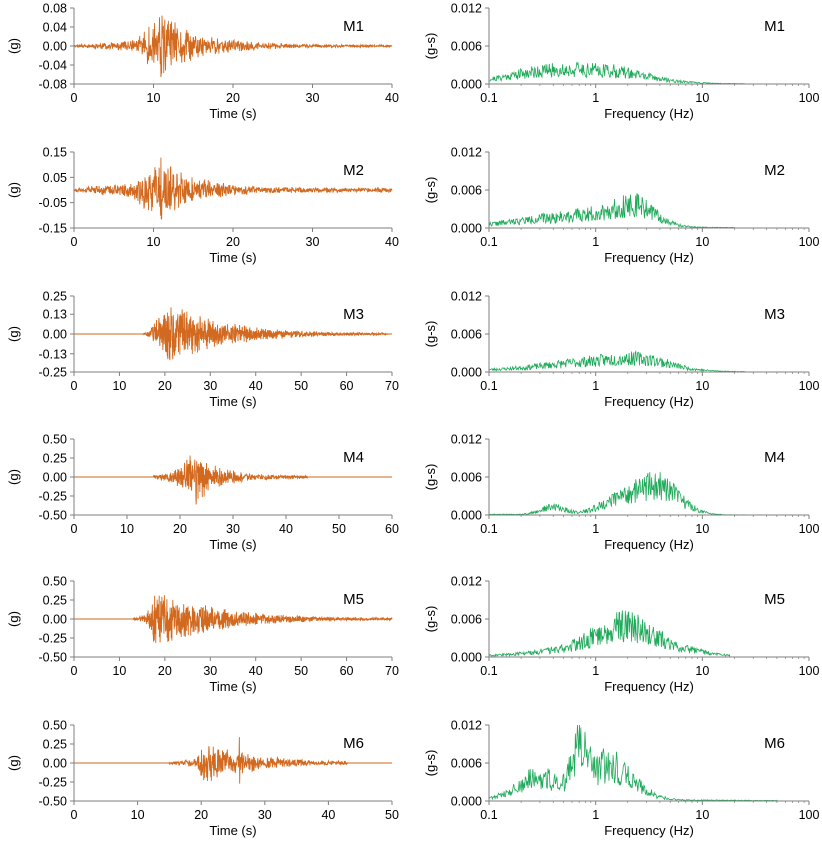  What do you see at coordinates (53, 229) in the screenshot?
I see `y-tick-label: -0.15` at bounding box center [53, 229].